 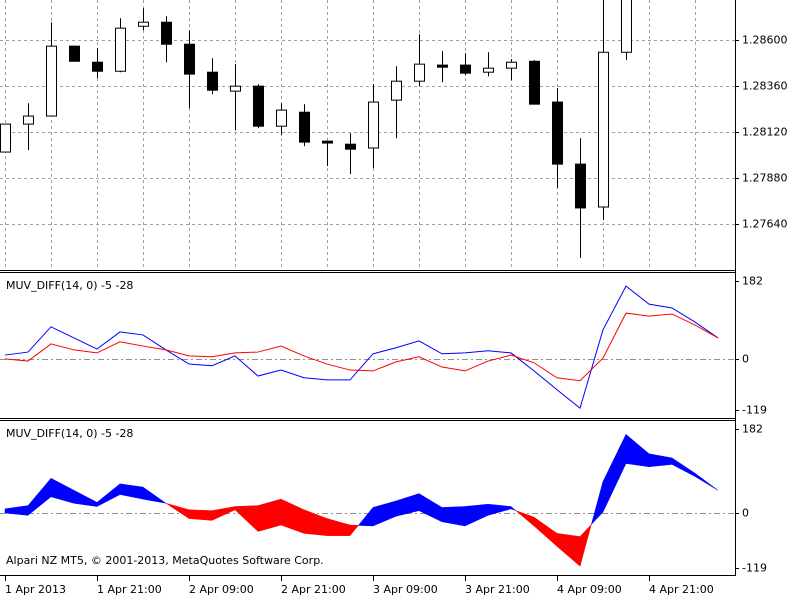 What do you see at coordinates (589, 589) in the screenshot?
I see `x-tick-label: 4 Apr 09:00` at bounding box center [589, 589].